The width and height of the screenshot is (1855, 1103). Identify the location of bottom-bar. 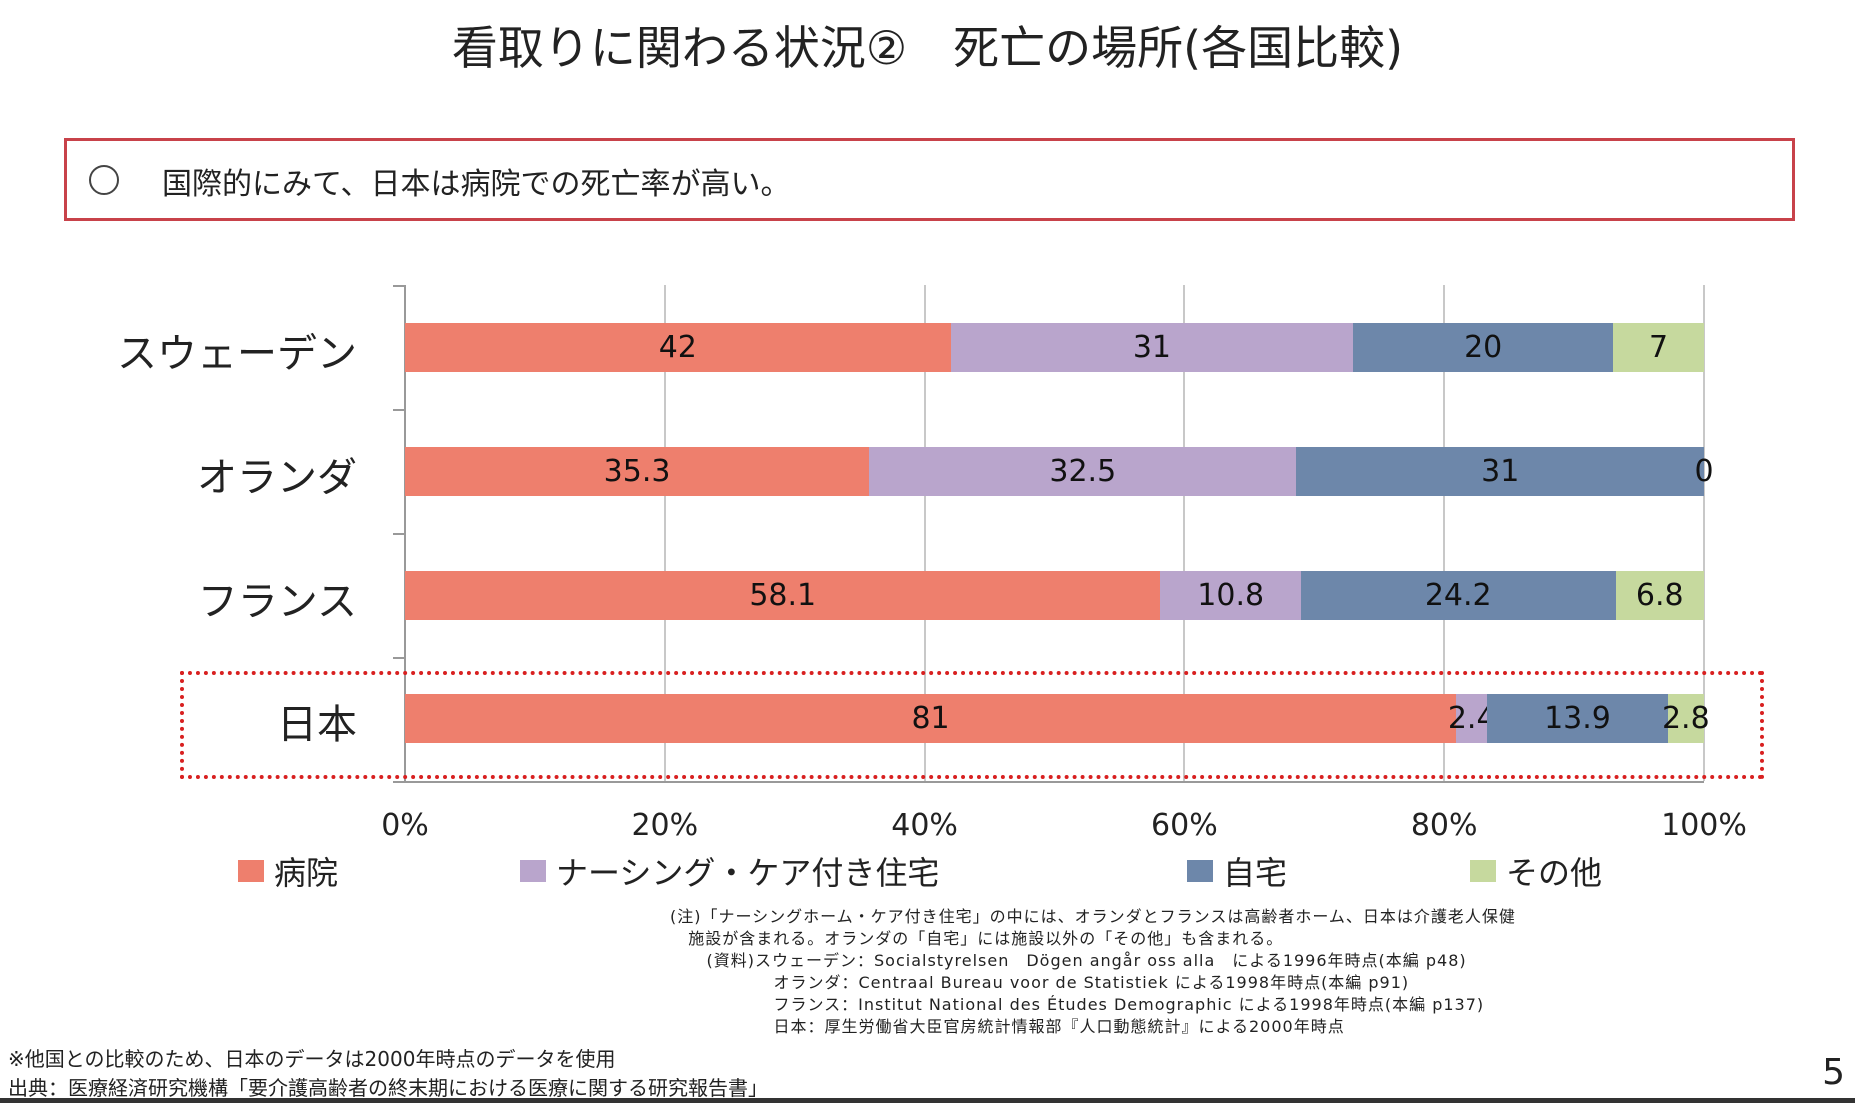
(927, 1100).